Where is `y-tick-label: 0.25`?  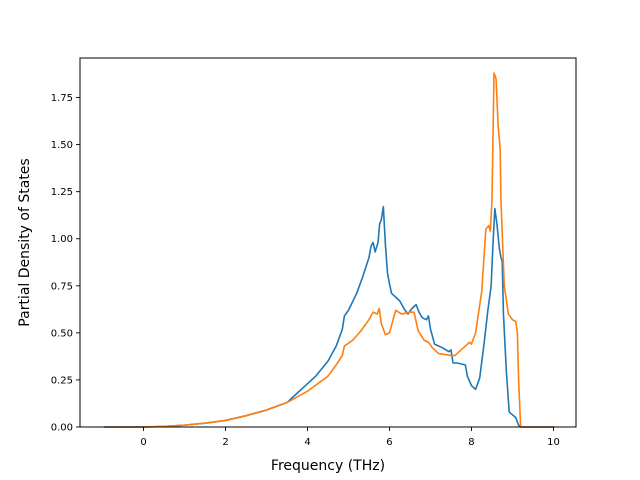 y-tick-label: 0.25 is located at coordinates (62, 380).